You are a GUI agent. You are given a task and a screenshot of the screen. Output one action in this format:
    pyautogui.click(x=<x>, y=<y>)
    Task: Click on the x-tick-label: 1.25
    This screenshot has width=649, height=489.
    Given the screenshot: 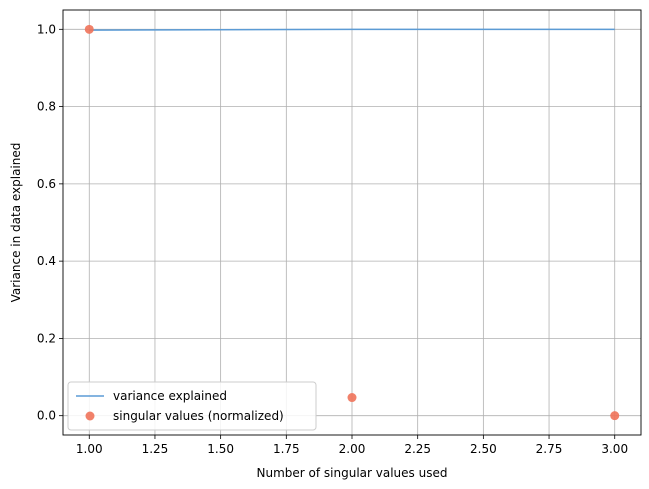 What is the action you would take?
    pyautogui.click(x=155, y=449)
    